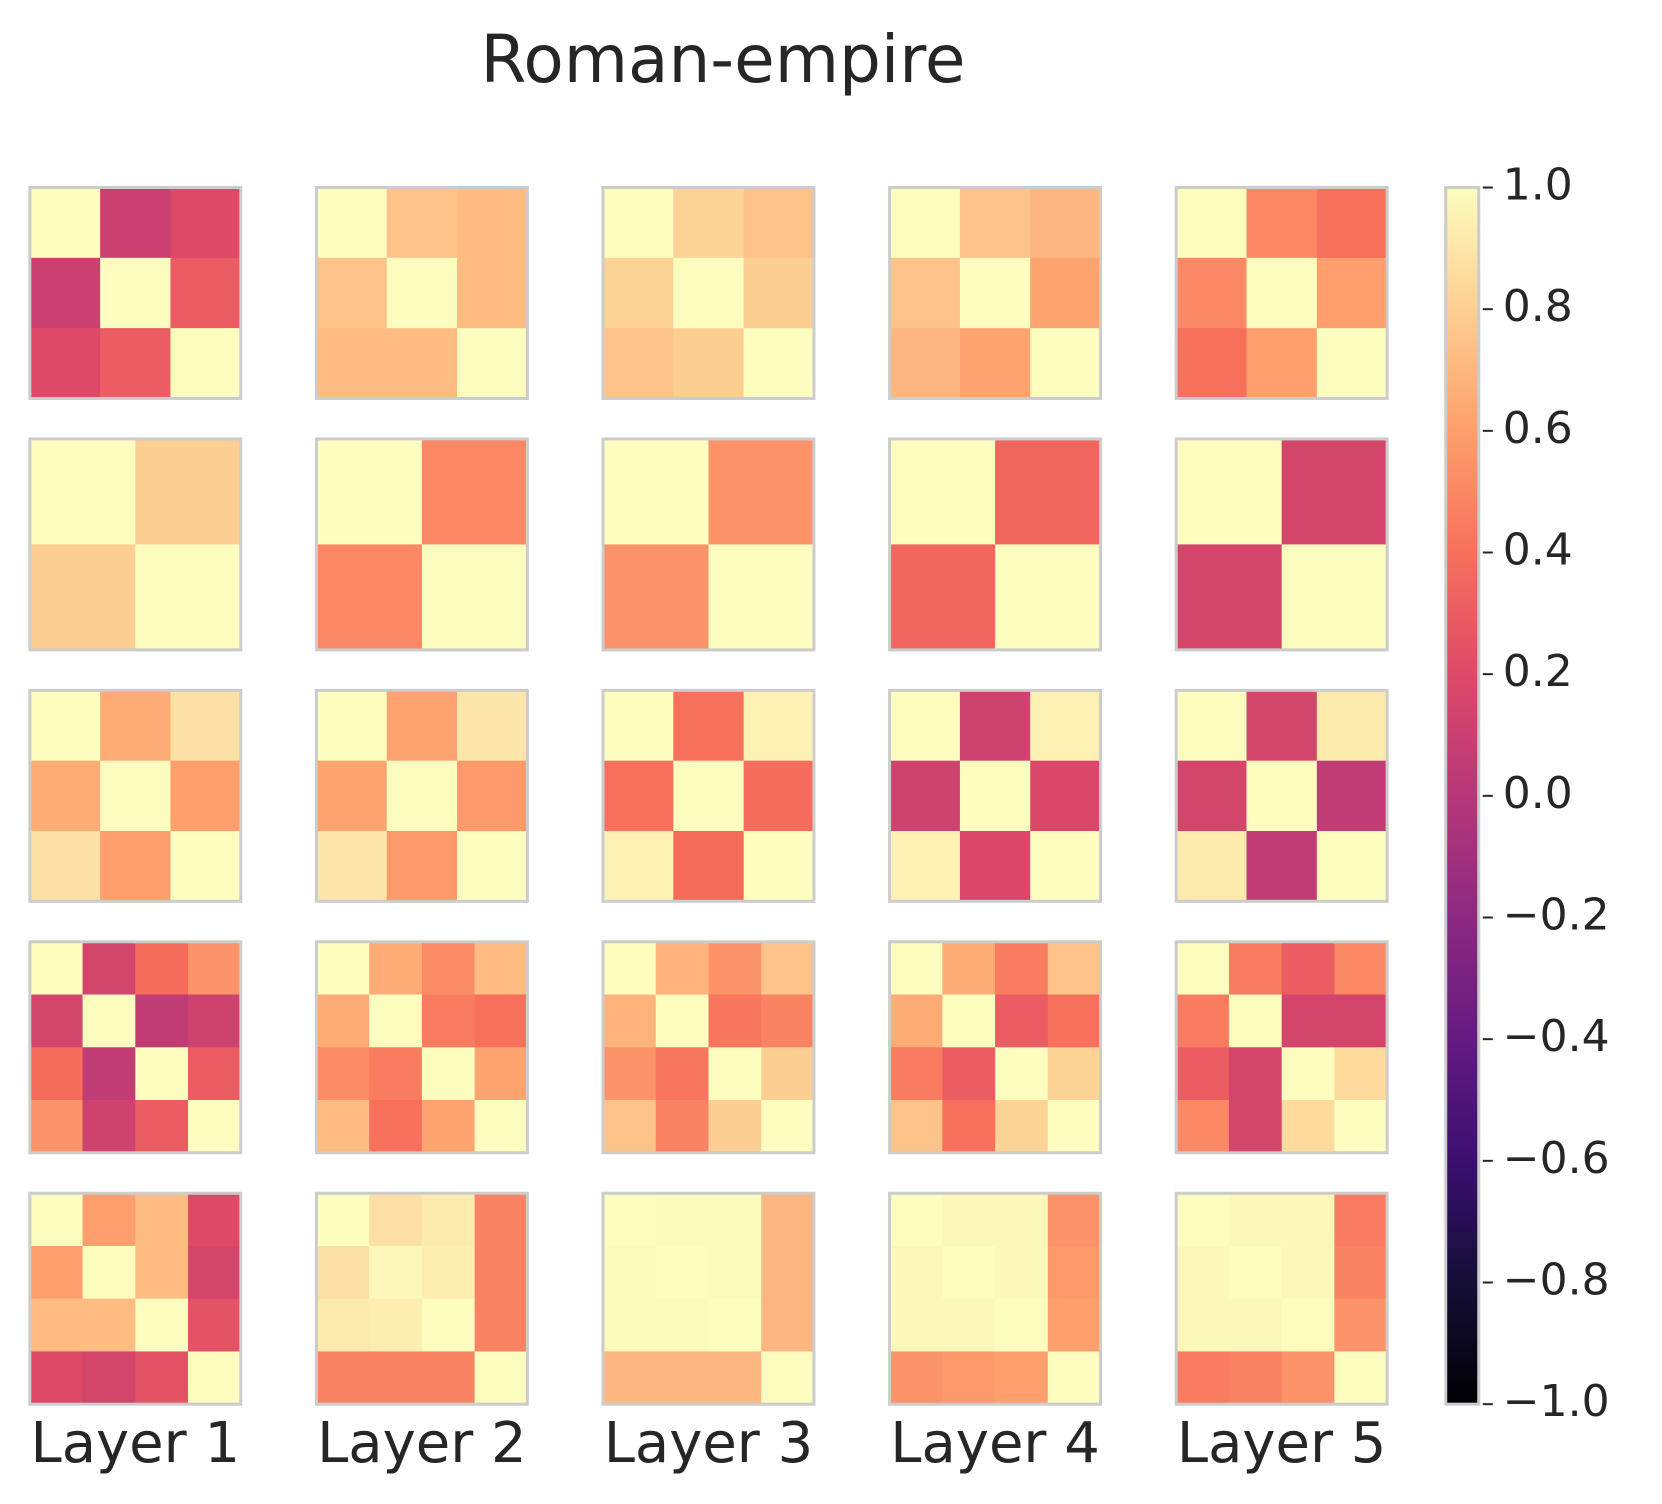 Image resolution: width=1662 pixels, height=1504 pixels. Describe the element at coordinates (1538, 185) in the screenshot. I see `colorbar-tick-label: 1.0` at that location.